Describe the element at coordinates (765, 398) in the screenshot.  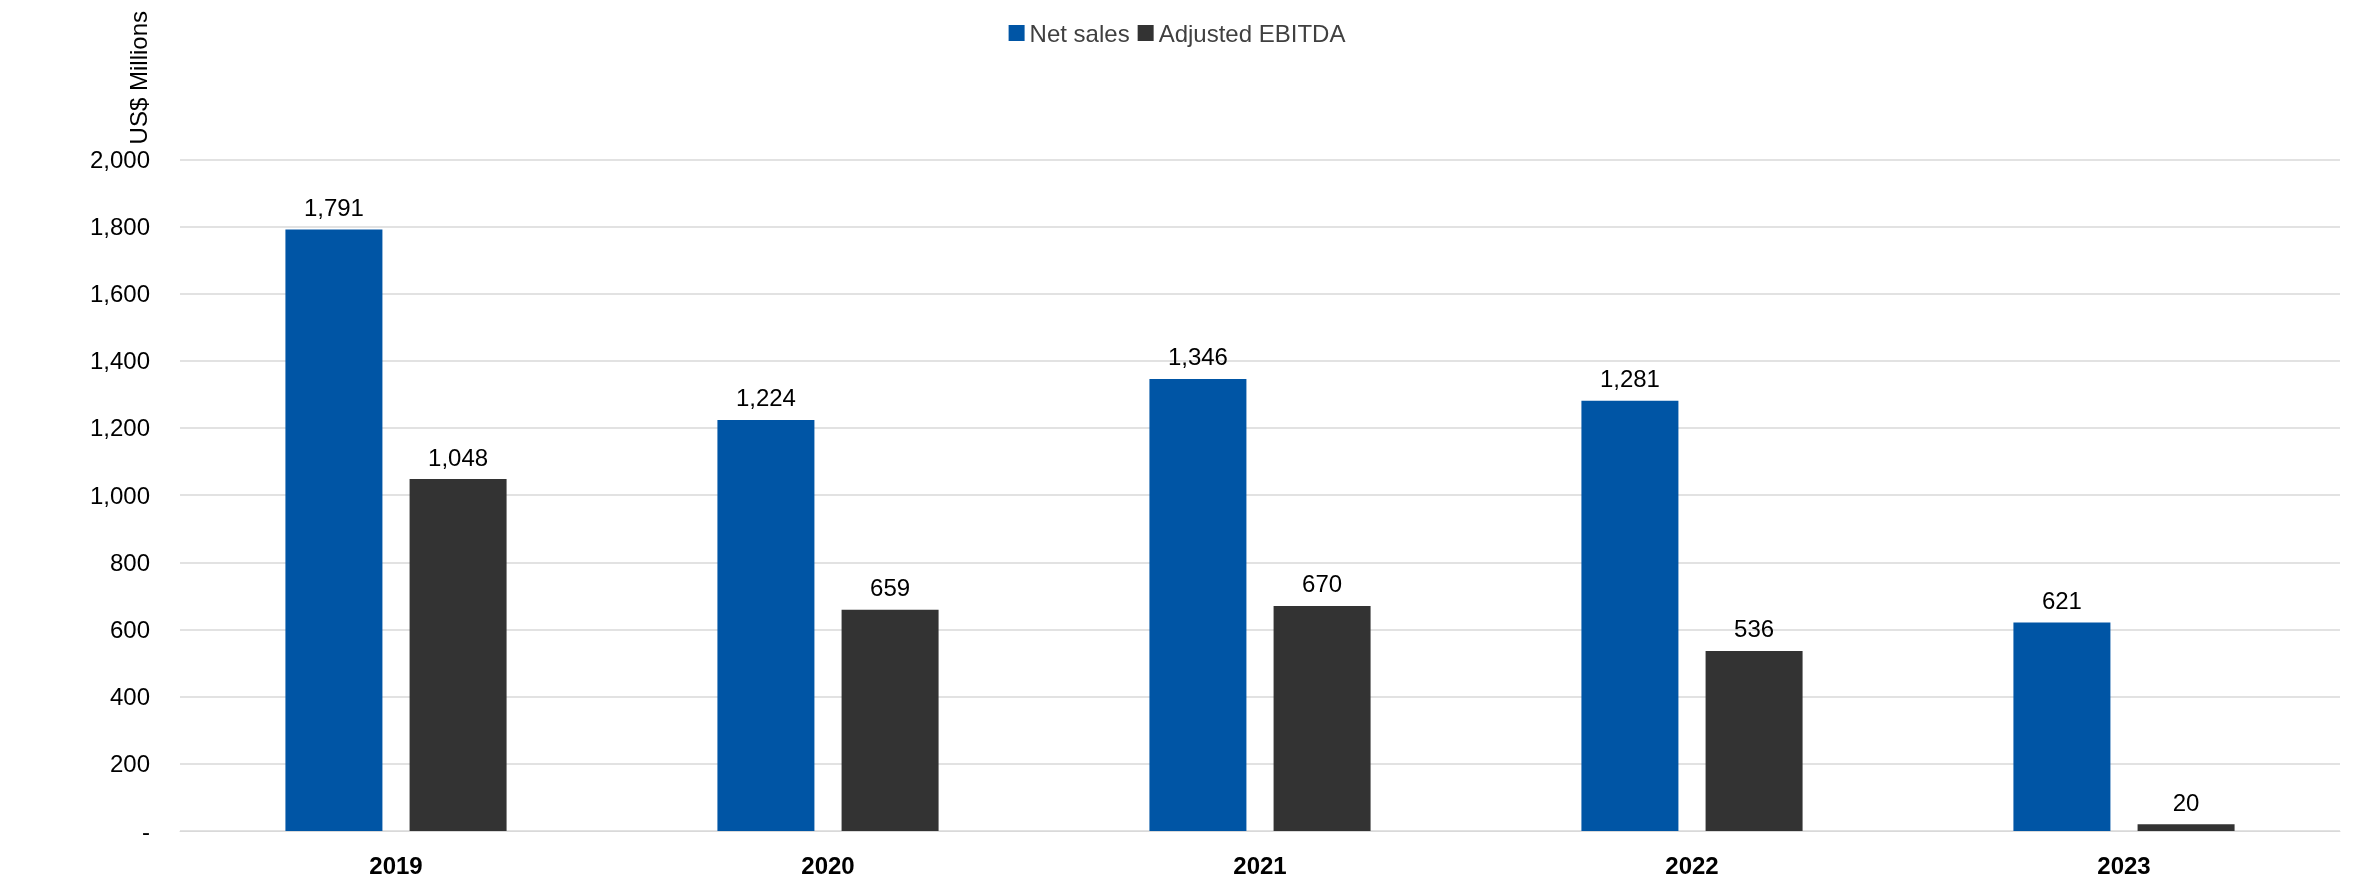
I see `data-label: 1,224` at that location.